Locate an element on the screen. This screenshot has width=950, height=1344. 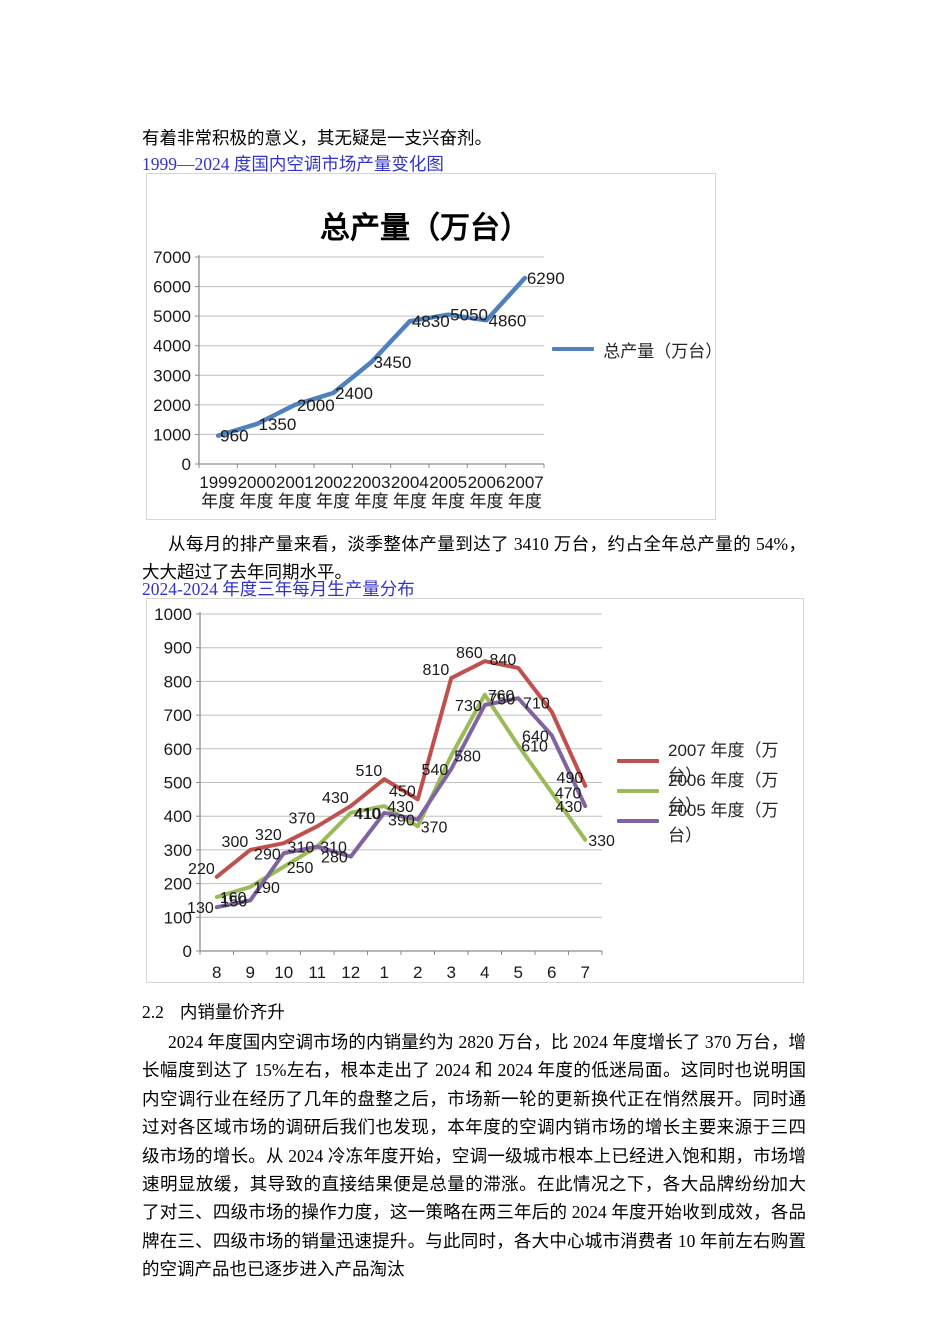
svg-text: 9 is located at coordinates (250, 971).